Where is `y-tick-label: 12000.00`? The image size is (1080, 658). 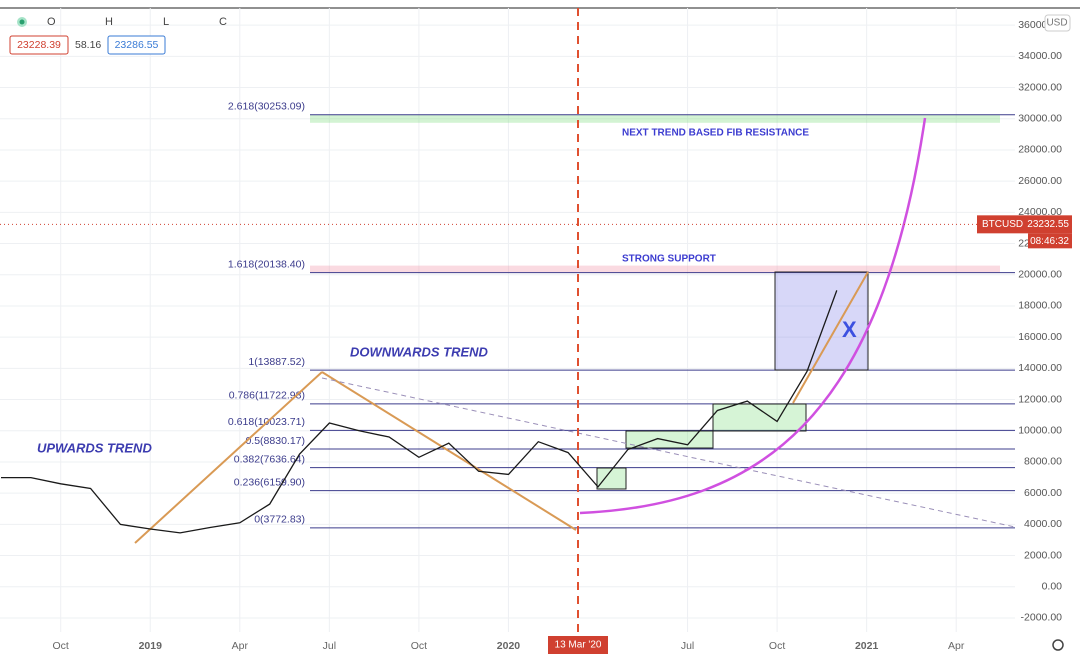 y-tick-label: 12000.00 is located at coordinates (1040, 399).